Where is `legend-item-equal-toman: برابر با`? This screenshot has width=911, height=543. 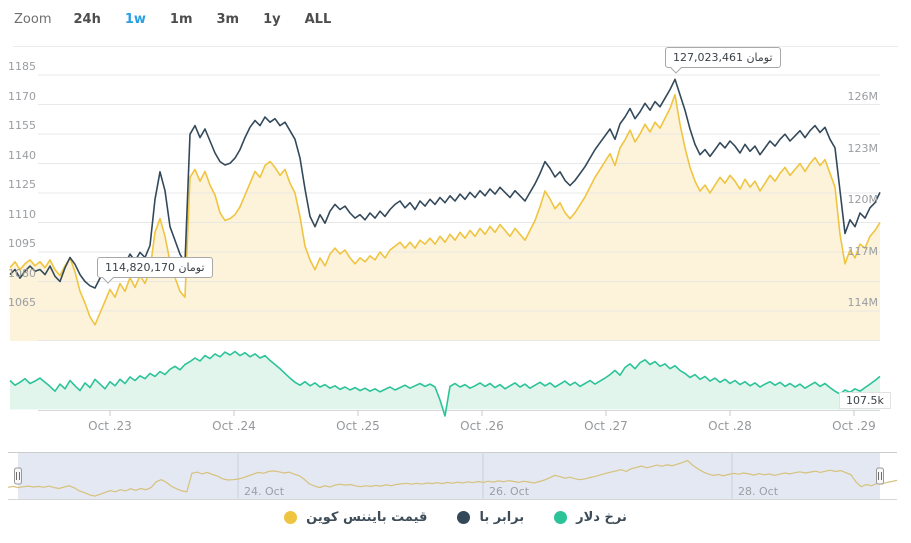 legend-item-equal-toman: برابر با is located at coordinates (490, 517).